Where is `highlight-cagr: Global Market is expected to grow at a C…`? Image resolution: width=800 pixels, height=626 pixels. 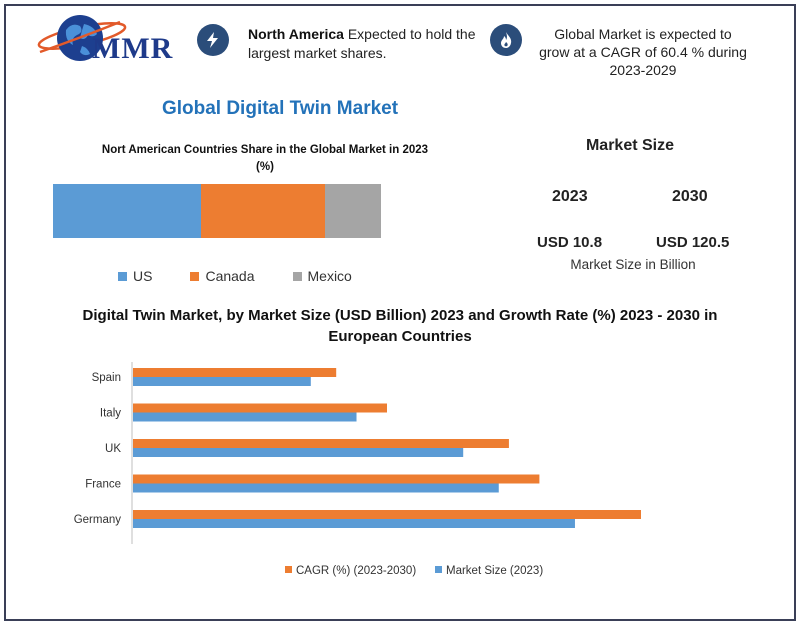 highlight-cagr: Global Market is expected to grow at a C… is located at coordinates (643, 52).